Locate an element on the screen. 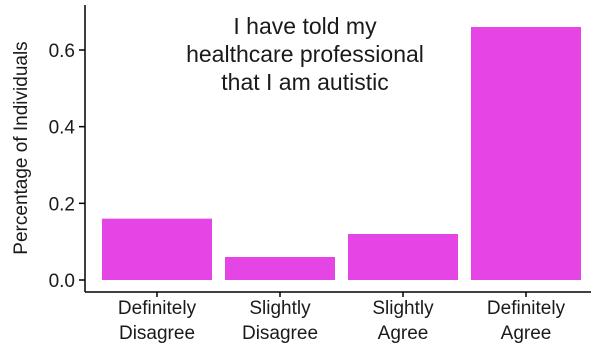 Image resolution: width=593 pixels, height=345 pixels. x-tick-label: Slightly Disagree is located at coordinates (280, 318).